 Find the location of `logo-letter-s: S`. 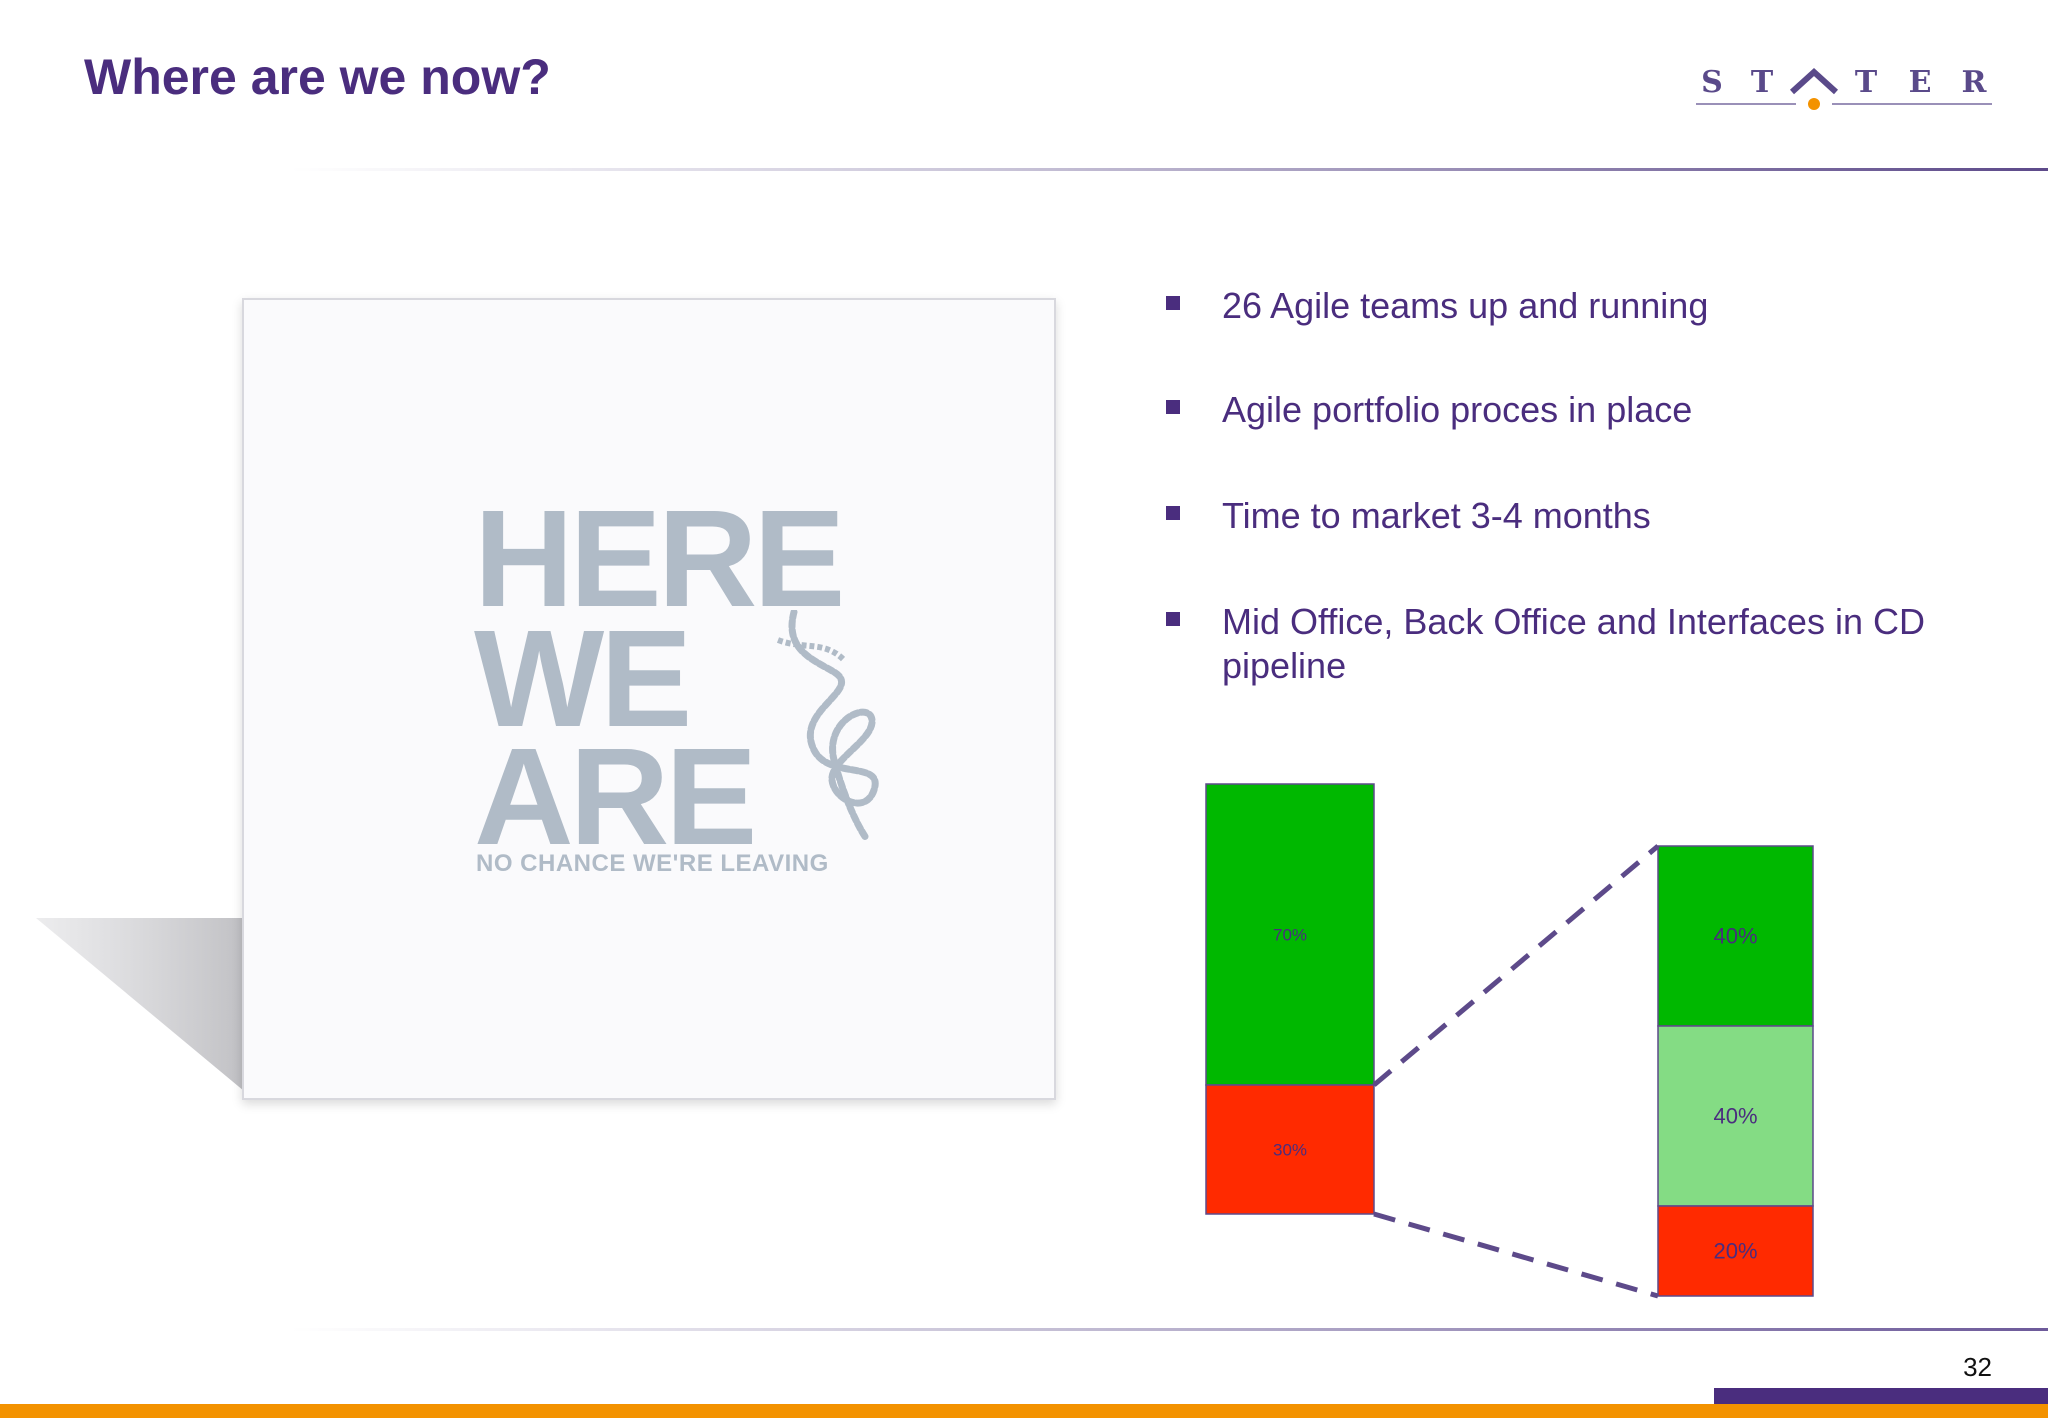

logo-letter-s: S is located at coordinates (1712, 82).